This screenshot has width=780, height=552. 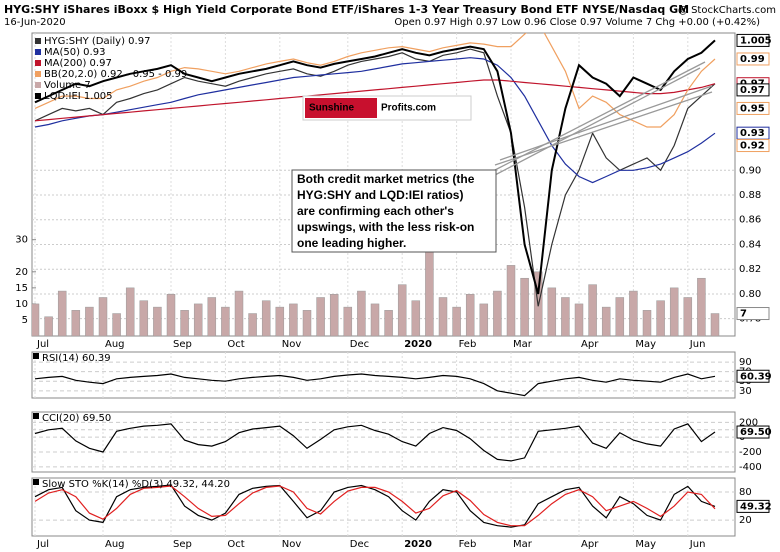 What do you see at coordinates (35, 22) in the screenshot?
I see `date: 16-Jun-2020` at bounding box center [35, 22].